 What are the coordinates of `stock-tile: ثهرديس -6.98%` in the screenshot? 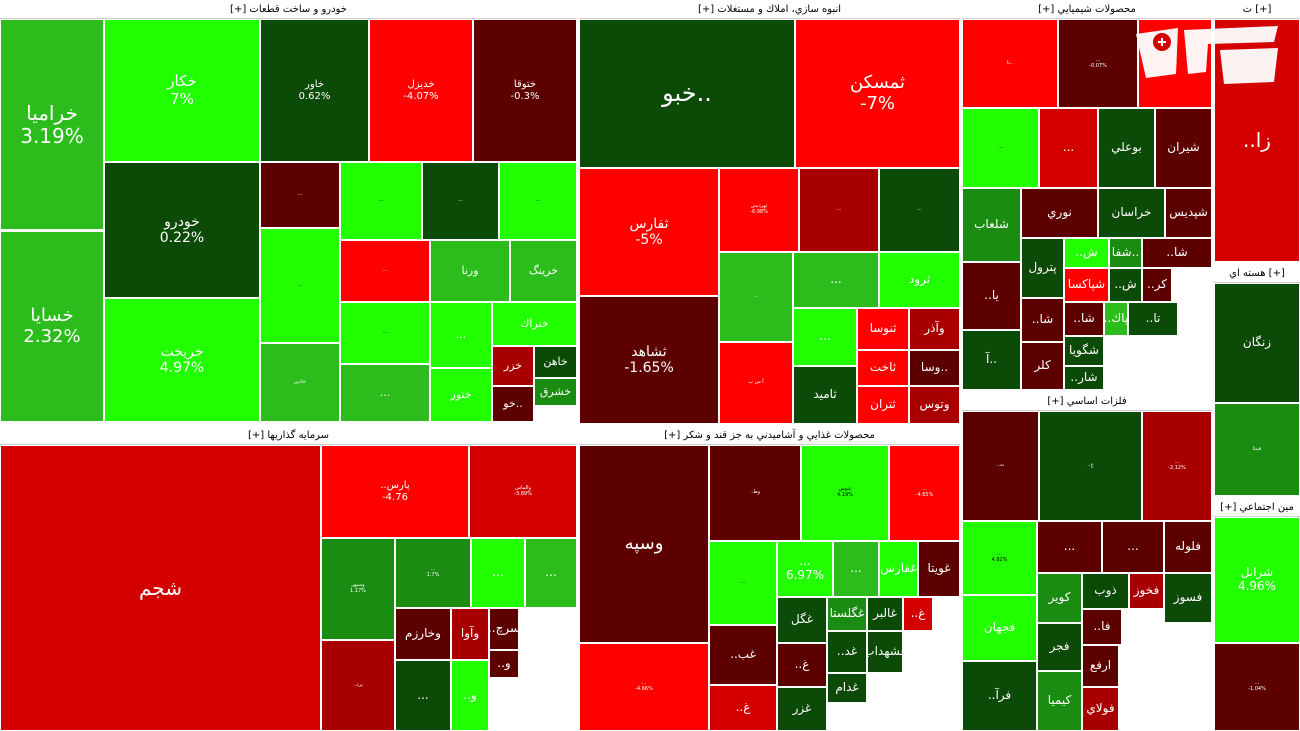 It's located at (759, 210).